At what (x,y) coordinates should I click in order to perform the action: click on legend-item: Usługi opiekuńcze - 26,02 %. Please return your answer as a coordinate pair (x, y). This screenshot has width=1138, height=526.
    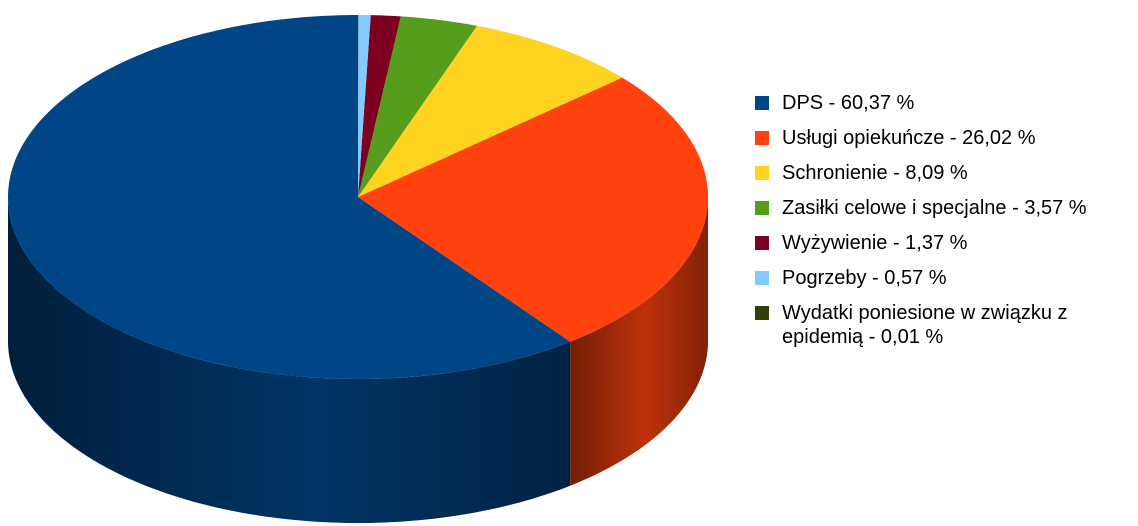
    Looking at the image, I should click on (945, 138).